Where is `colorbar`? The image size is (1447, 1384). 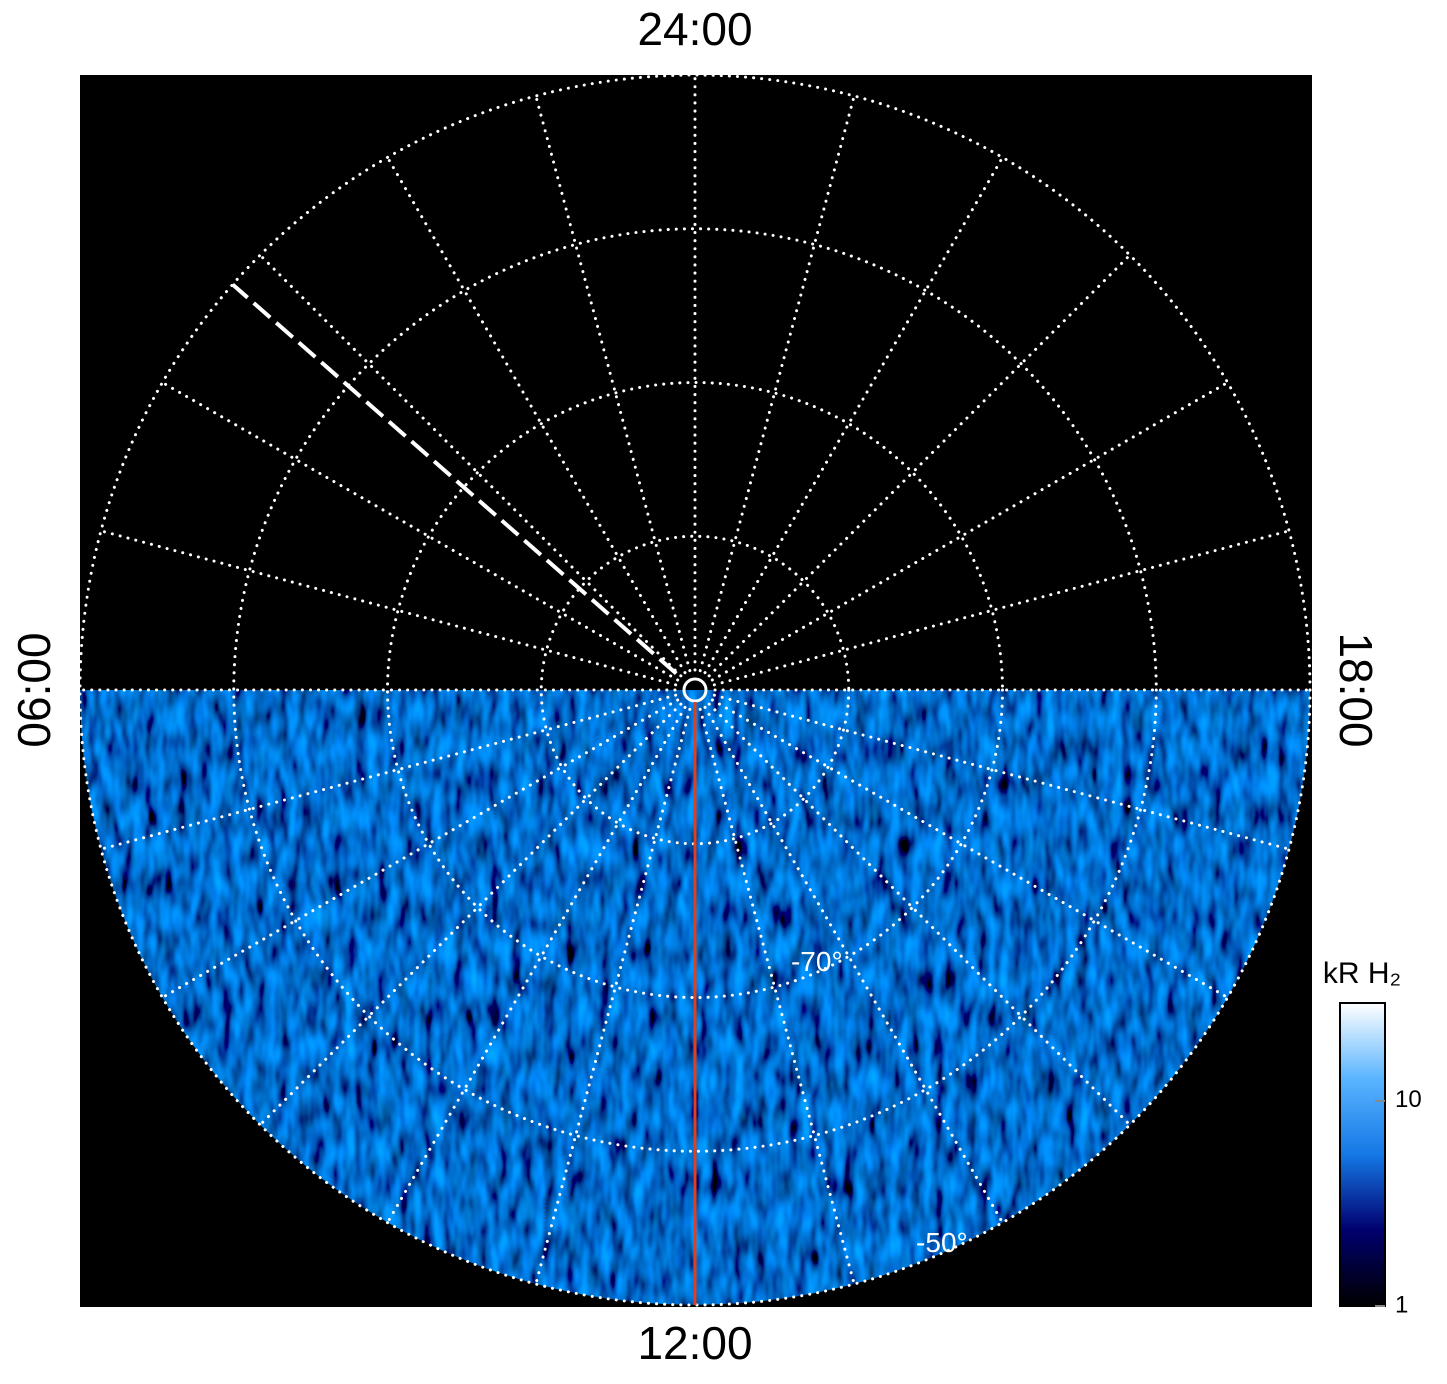 colorbar is located at coordinates (1362, 1154).